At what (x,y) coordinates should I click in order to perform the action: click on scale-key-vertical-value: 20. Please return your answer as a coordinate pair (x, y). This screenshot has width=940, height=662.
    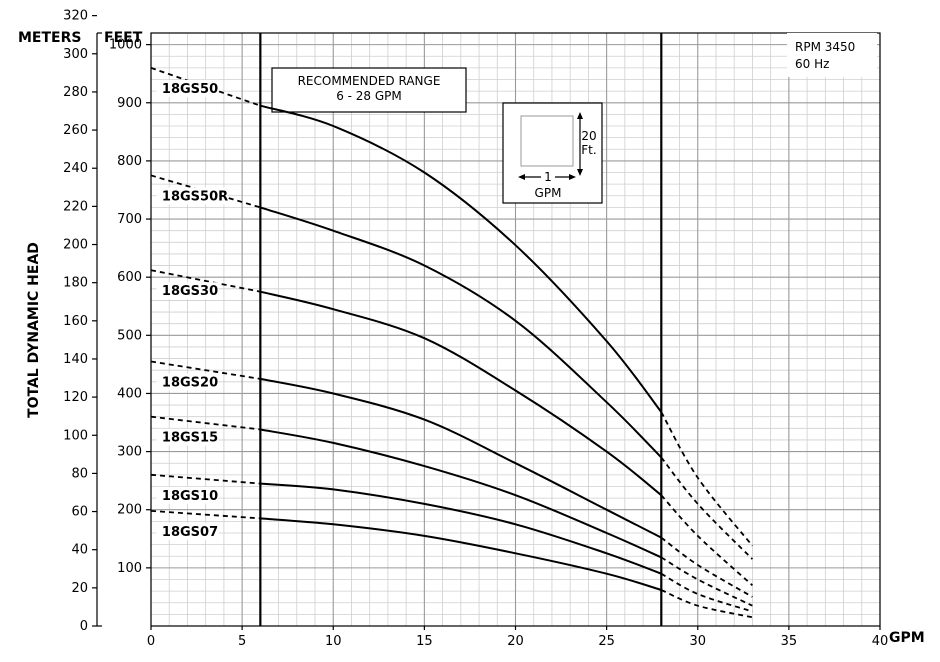
    Looking at the image, I should click on (588, 136).